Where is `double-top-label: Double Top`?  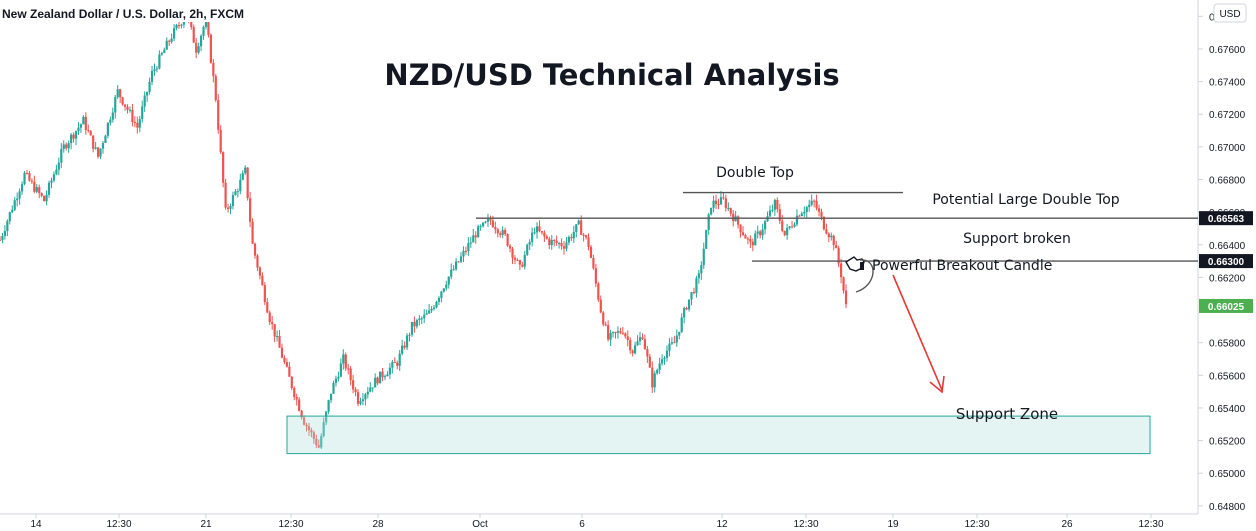
double-top-label: Double Top is located at coordinates (755, 173).